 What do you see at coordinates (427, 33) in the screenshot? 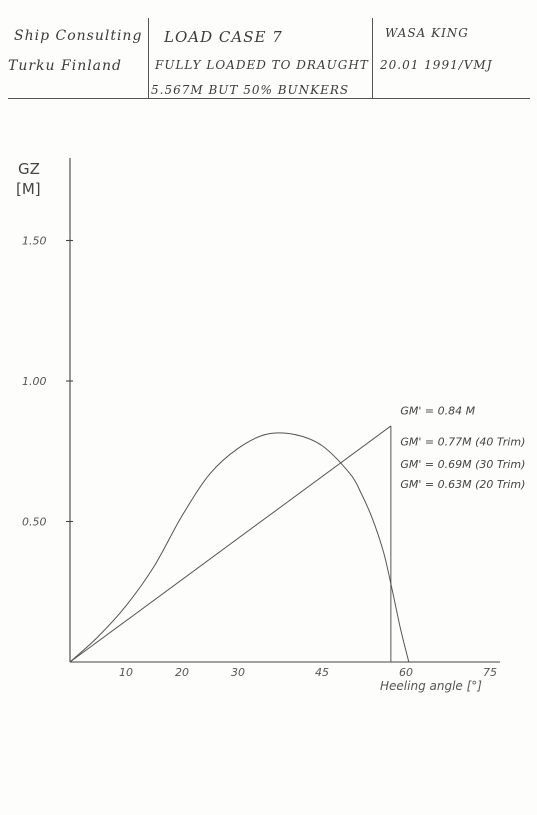
I see `ship-name: WASA KING` at bounding box center [427, 33].